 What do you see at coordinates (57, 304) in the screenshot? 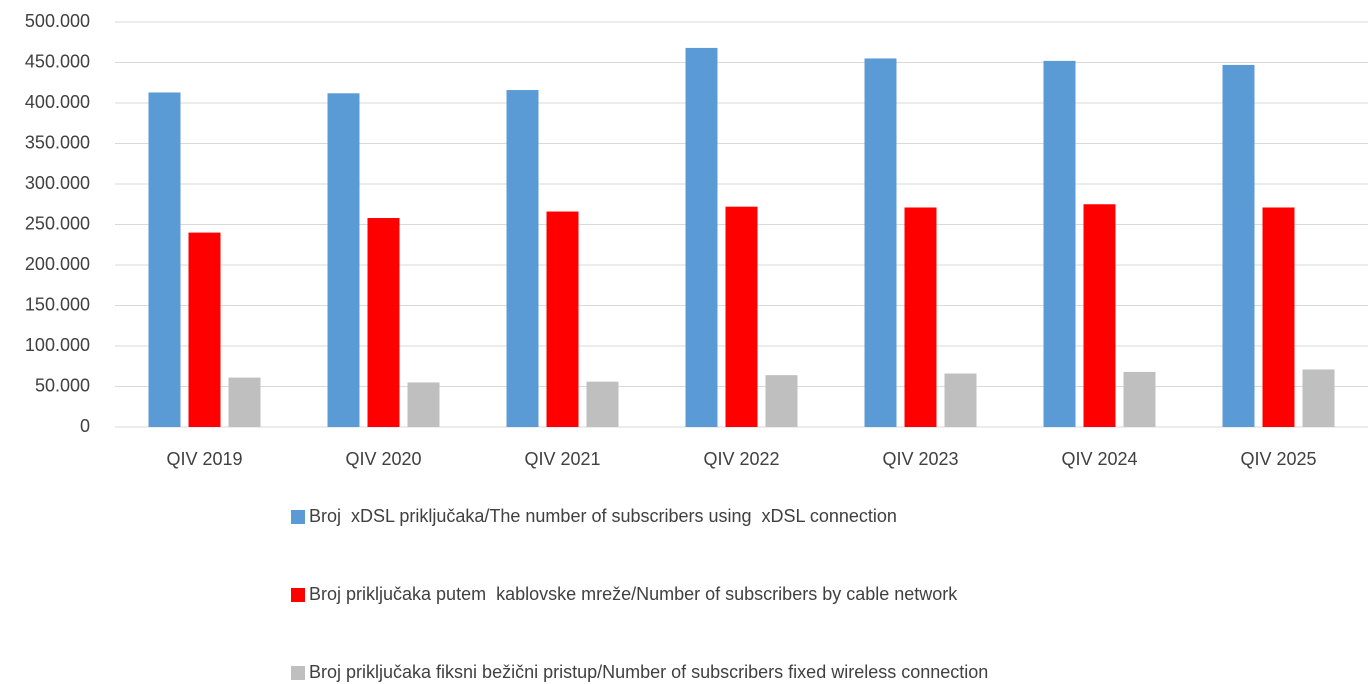
I see `y-tick-label: 150.000` at bounding box center [57, 304].